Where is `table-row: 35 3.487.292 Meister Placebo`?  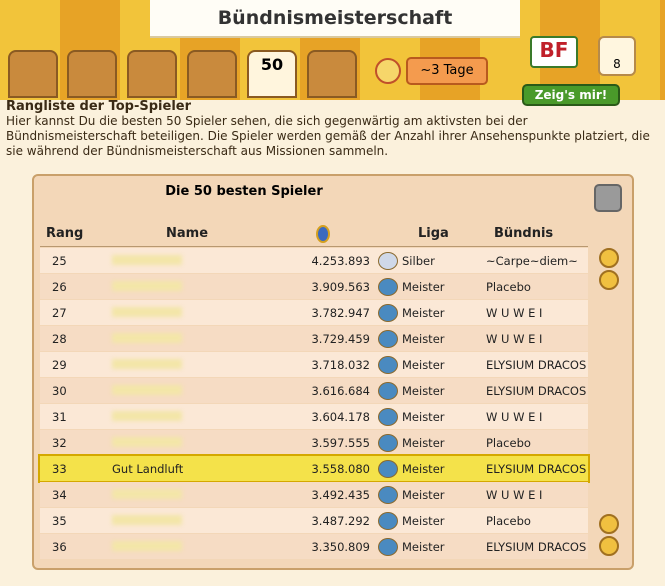 table-row: 35 3.487.292 Meister Placebo is located at coordinates (314, 520).